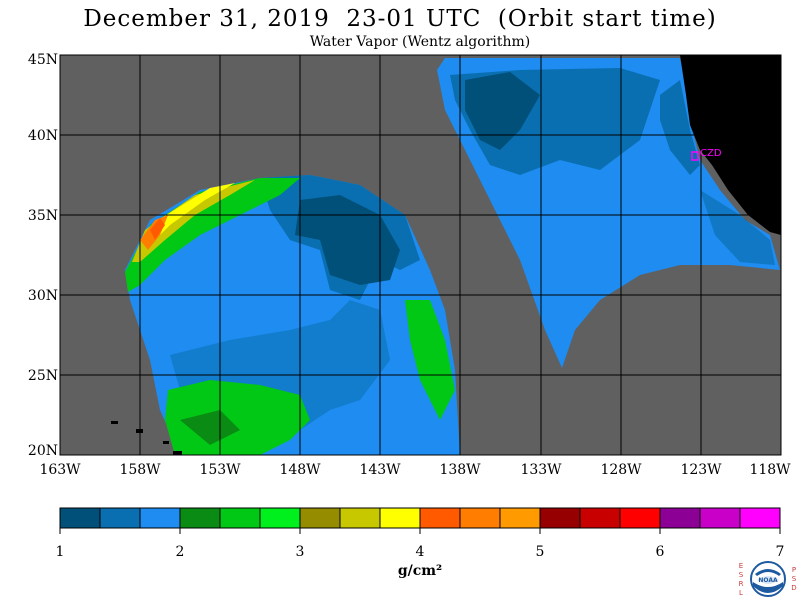 The image size is (800, 600). What do you see at coordinates (794, 570) in the screenshot?
I see `logo-letter: P` at bounding box center [794, 570].